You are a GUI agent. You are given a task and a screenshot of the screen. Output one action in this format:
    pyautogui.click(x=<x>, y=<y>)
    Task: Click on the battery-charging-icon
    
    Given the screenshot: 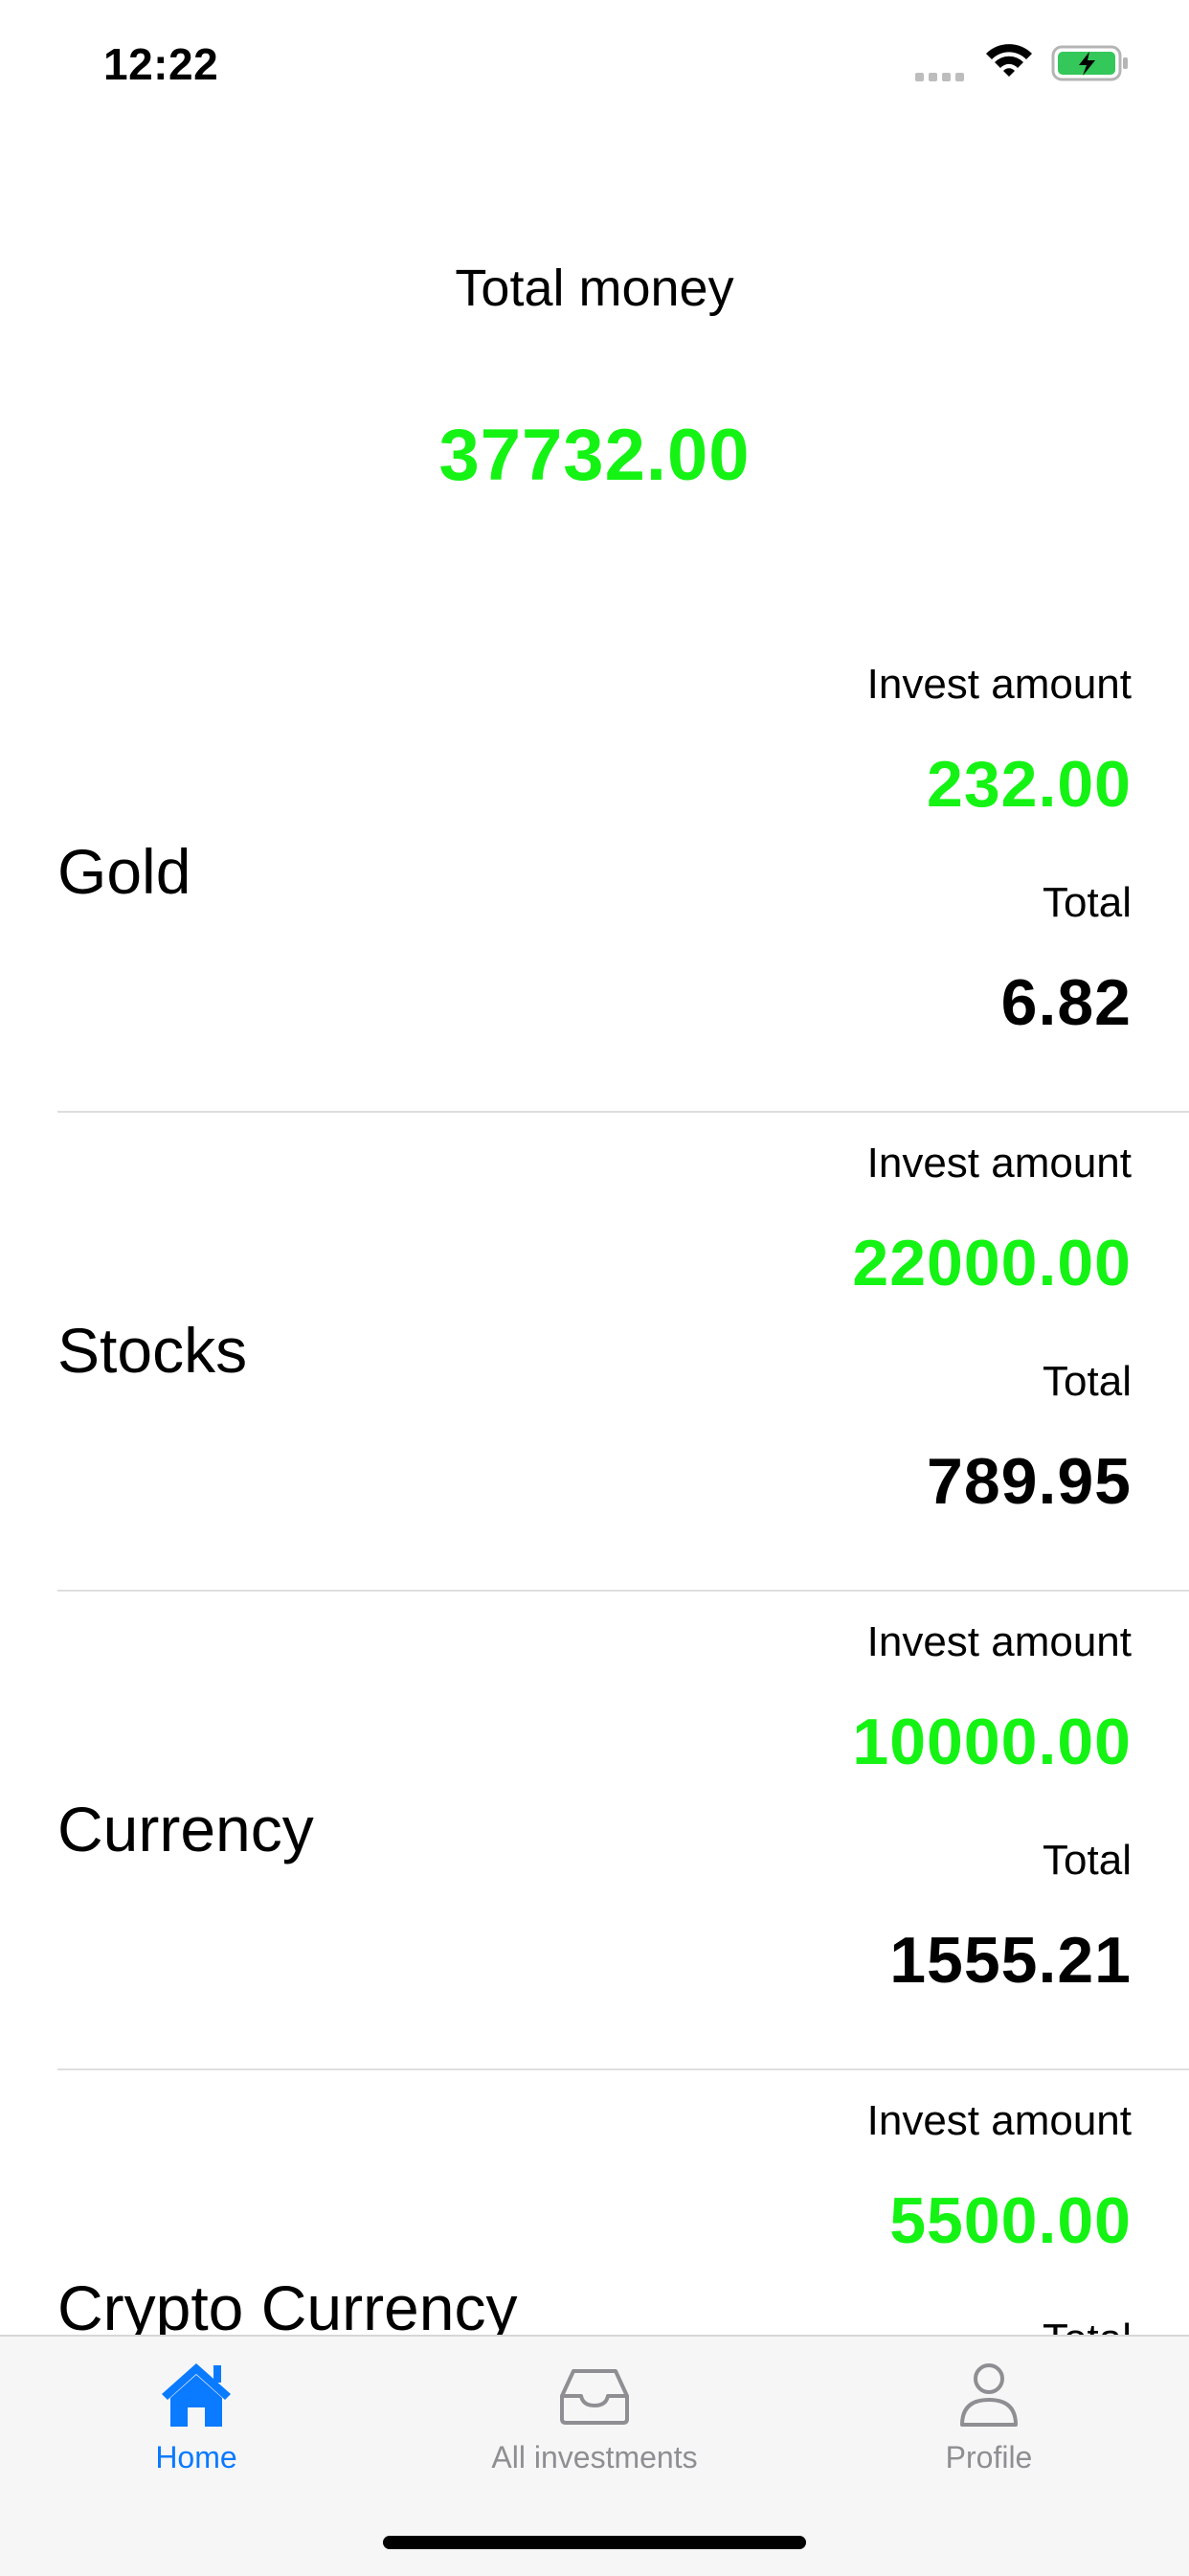 What is the action you would take?
    pyautogui.click(x=1089, y=63)
    